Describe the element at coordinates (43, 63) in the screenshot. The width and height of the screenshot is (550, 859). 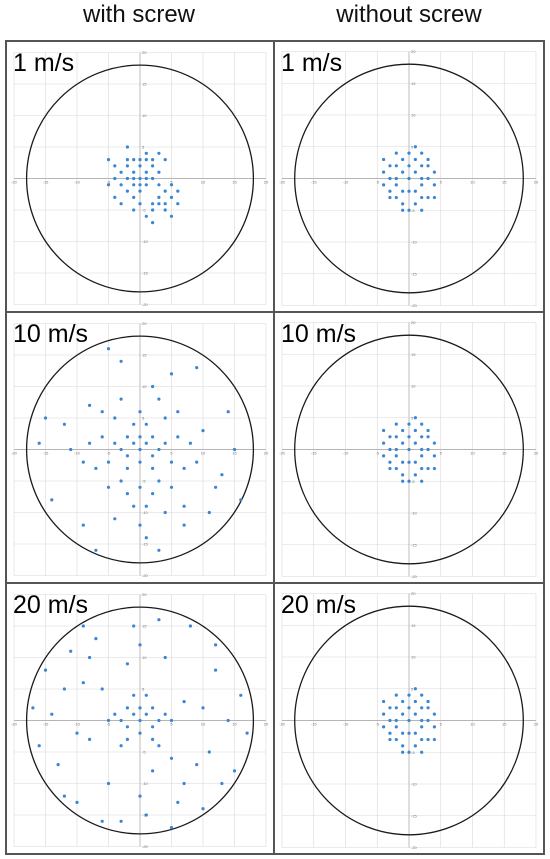
I see `speed-label: 1 m/s` at that location.